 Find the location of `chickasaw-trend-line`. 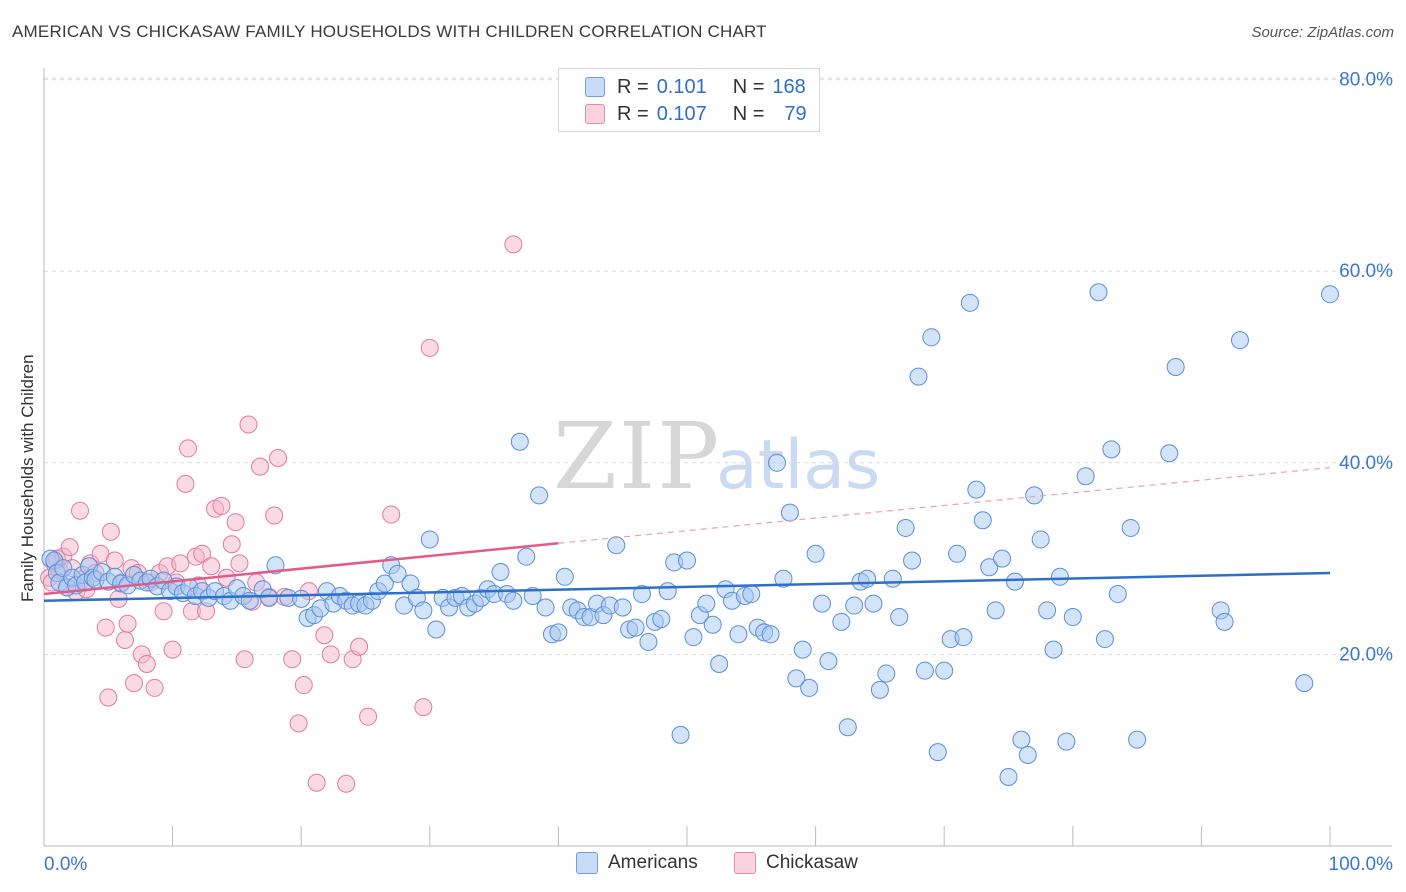

chickasaw-trend-line is located at coordinates (301, 569).